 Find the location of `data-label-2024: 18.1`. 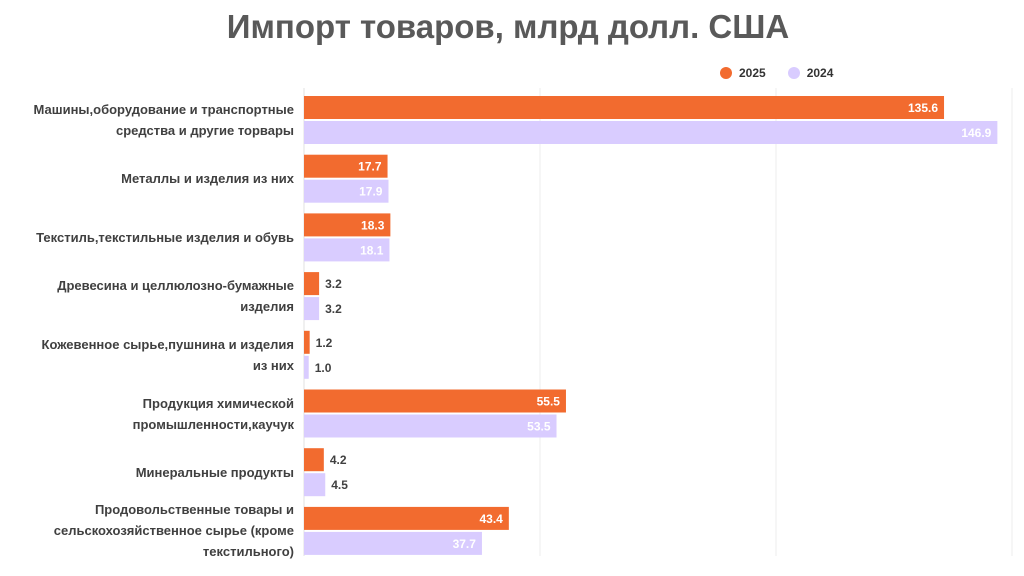

data-label-2024: 18.1 is located at coordinates (372, 250).